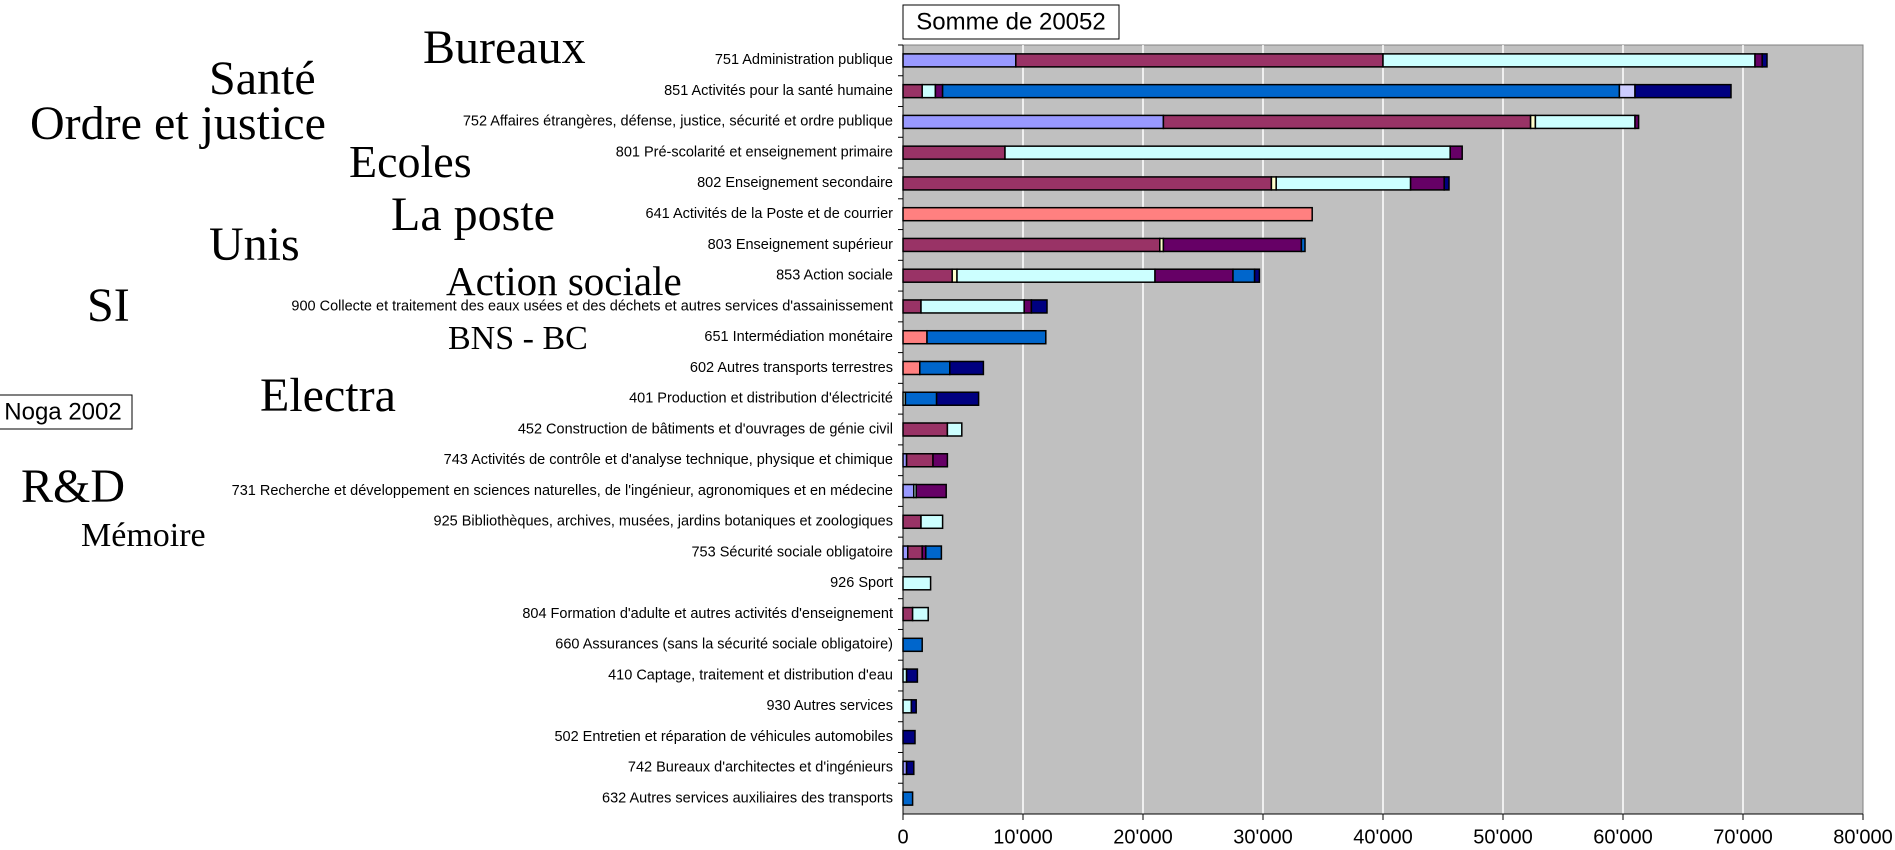 Image resolution: width=1895 pixels, height=850 pixels. I want to click on y-tick-label: 853 Action sociale, so click(834, 276).